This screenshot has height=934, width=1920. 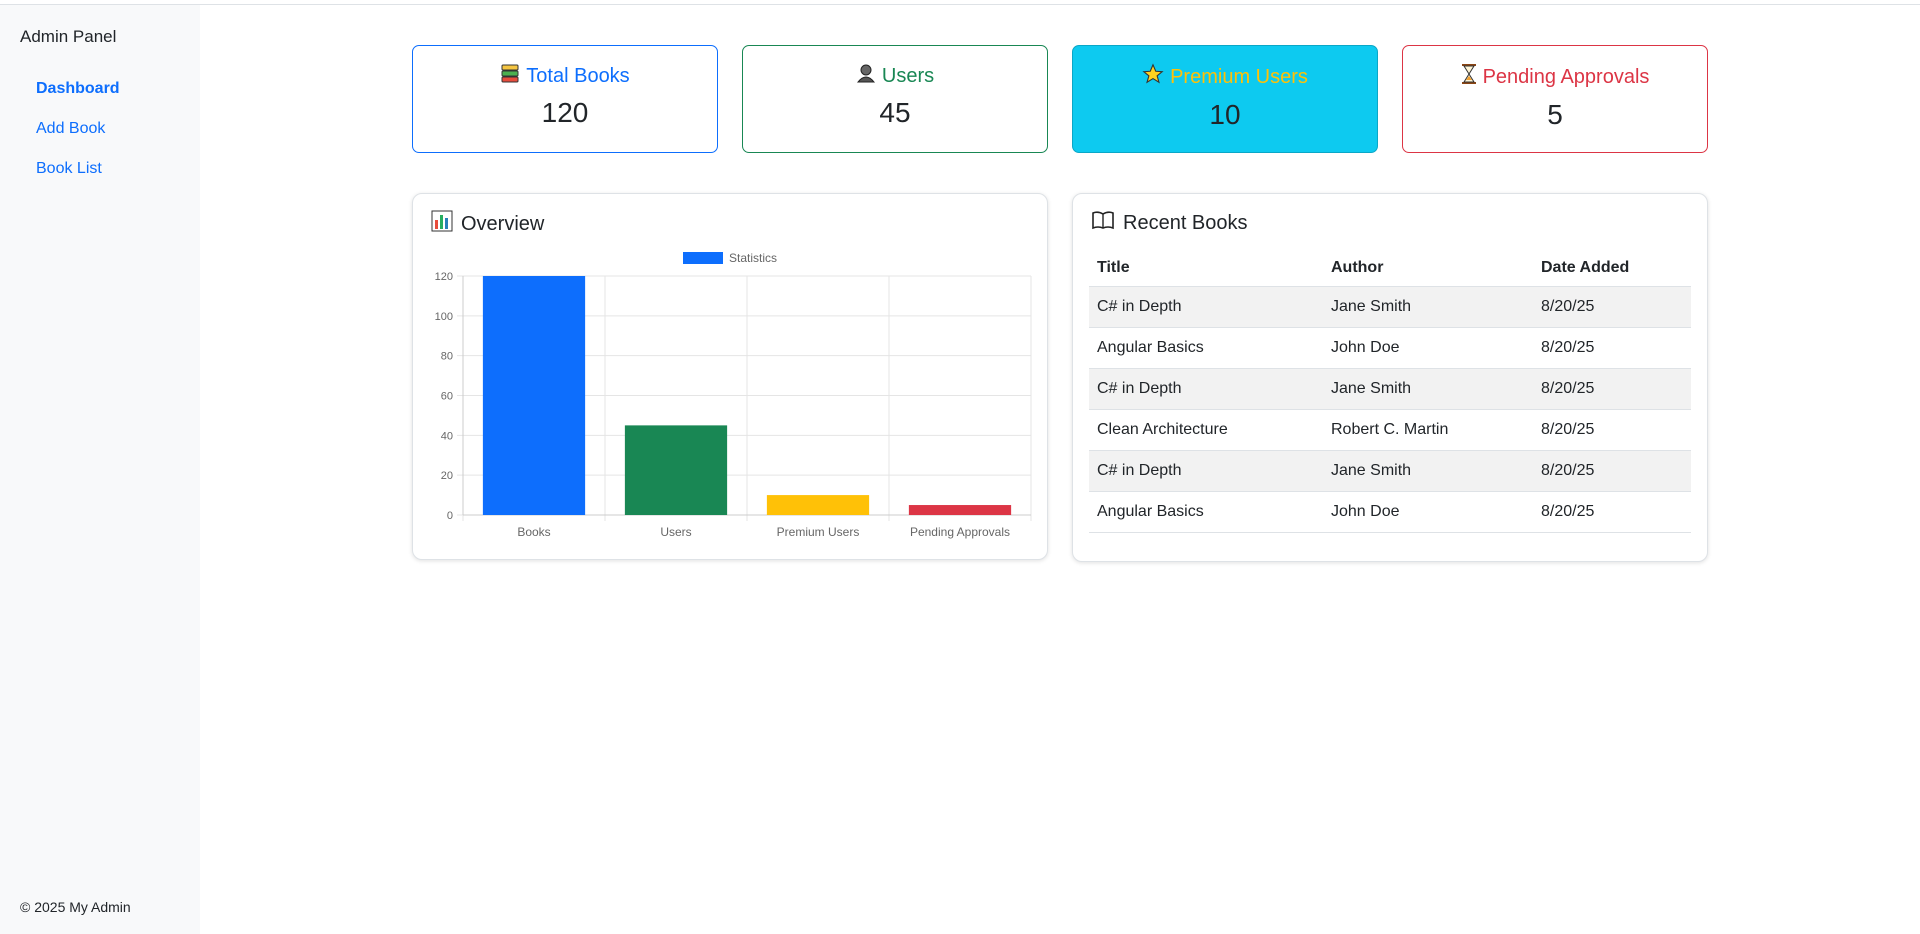 What do you see at coordinates (503, 223) in the screenshot?
I see `overview-title: Overview` at bounding box center [503, 223].